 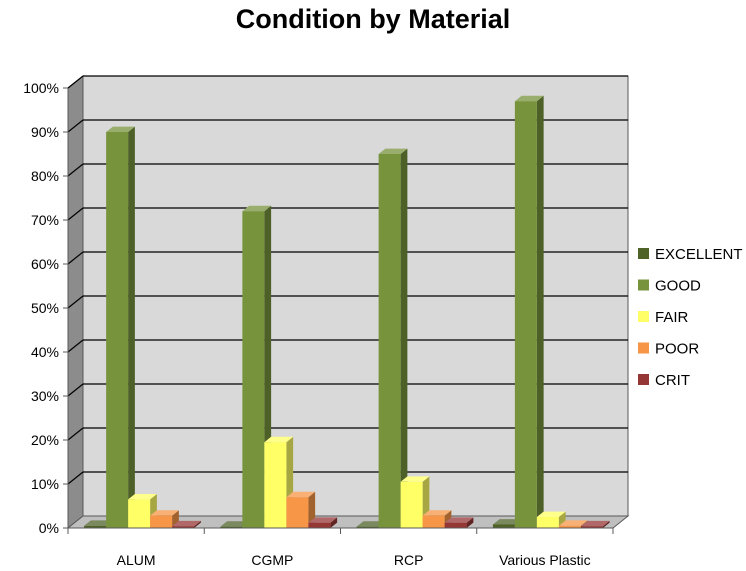 What do you see at coordinates (49, 528) in the screenshot?
I see `y-tick-label: 0%` at bounding box center [49, 528].